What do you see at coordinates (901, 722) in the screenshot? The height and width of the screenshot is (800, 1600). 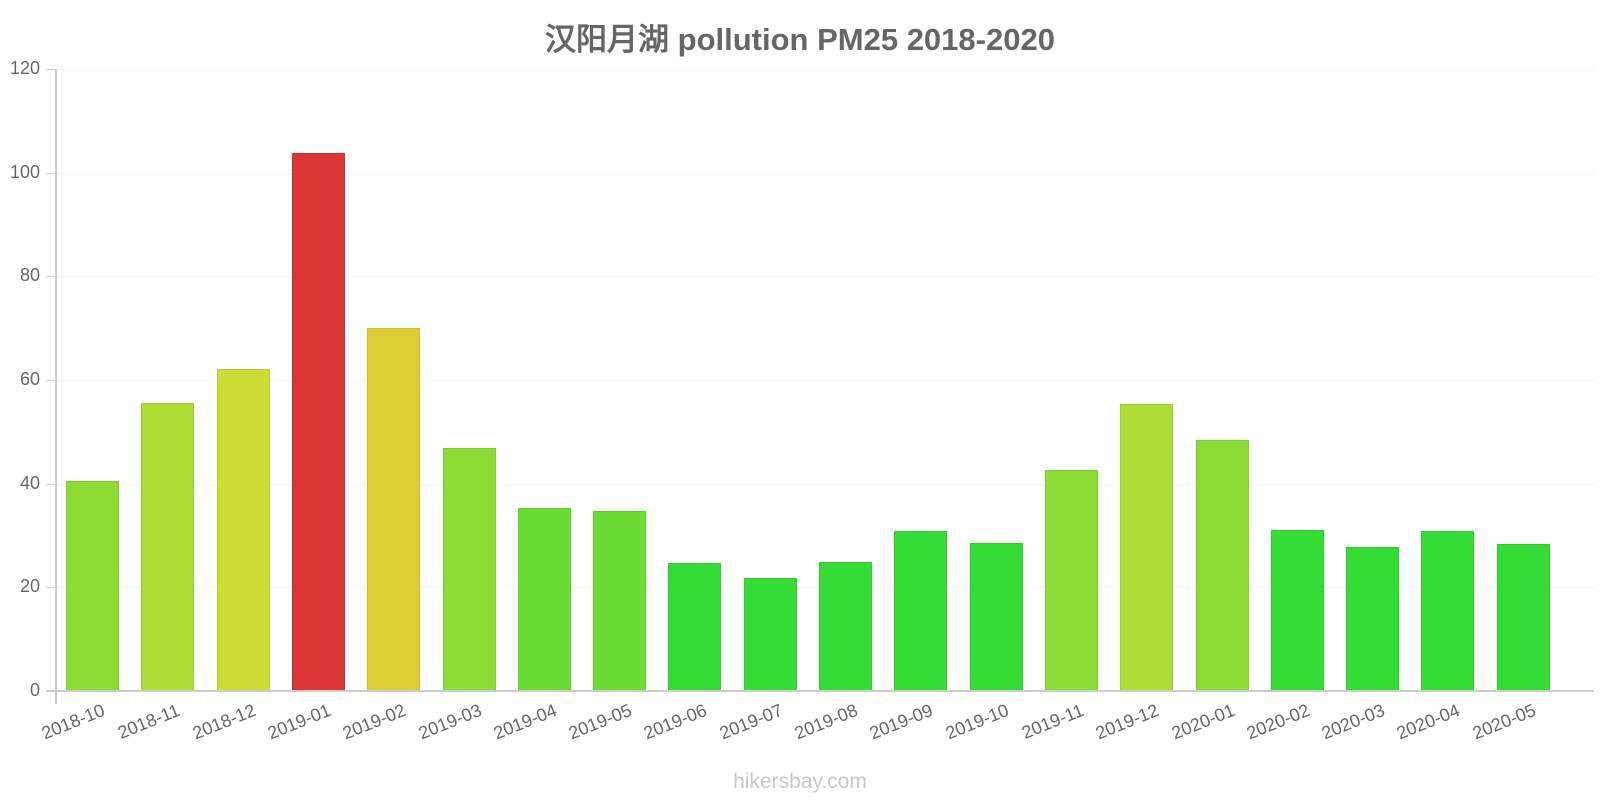 I see `x-tick-label: 2019-09` at bounding box center [901, 722].